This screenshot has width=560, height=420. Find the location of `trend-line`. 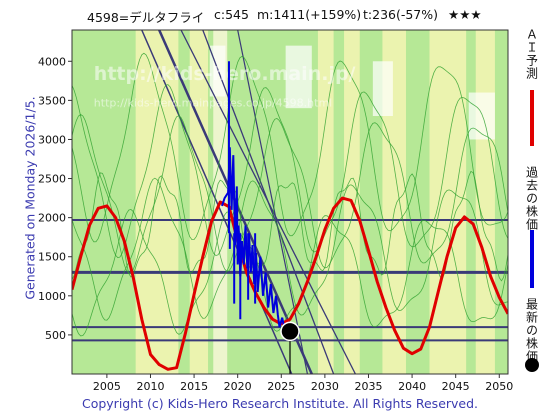

trend-line is located at coordinates (273, 202).